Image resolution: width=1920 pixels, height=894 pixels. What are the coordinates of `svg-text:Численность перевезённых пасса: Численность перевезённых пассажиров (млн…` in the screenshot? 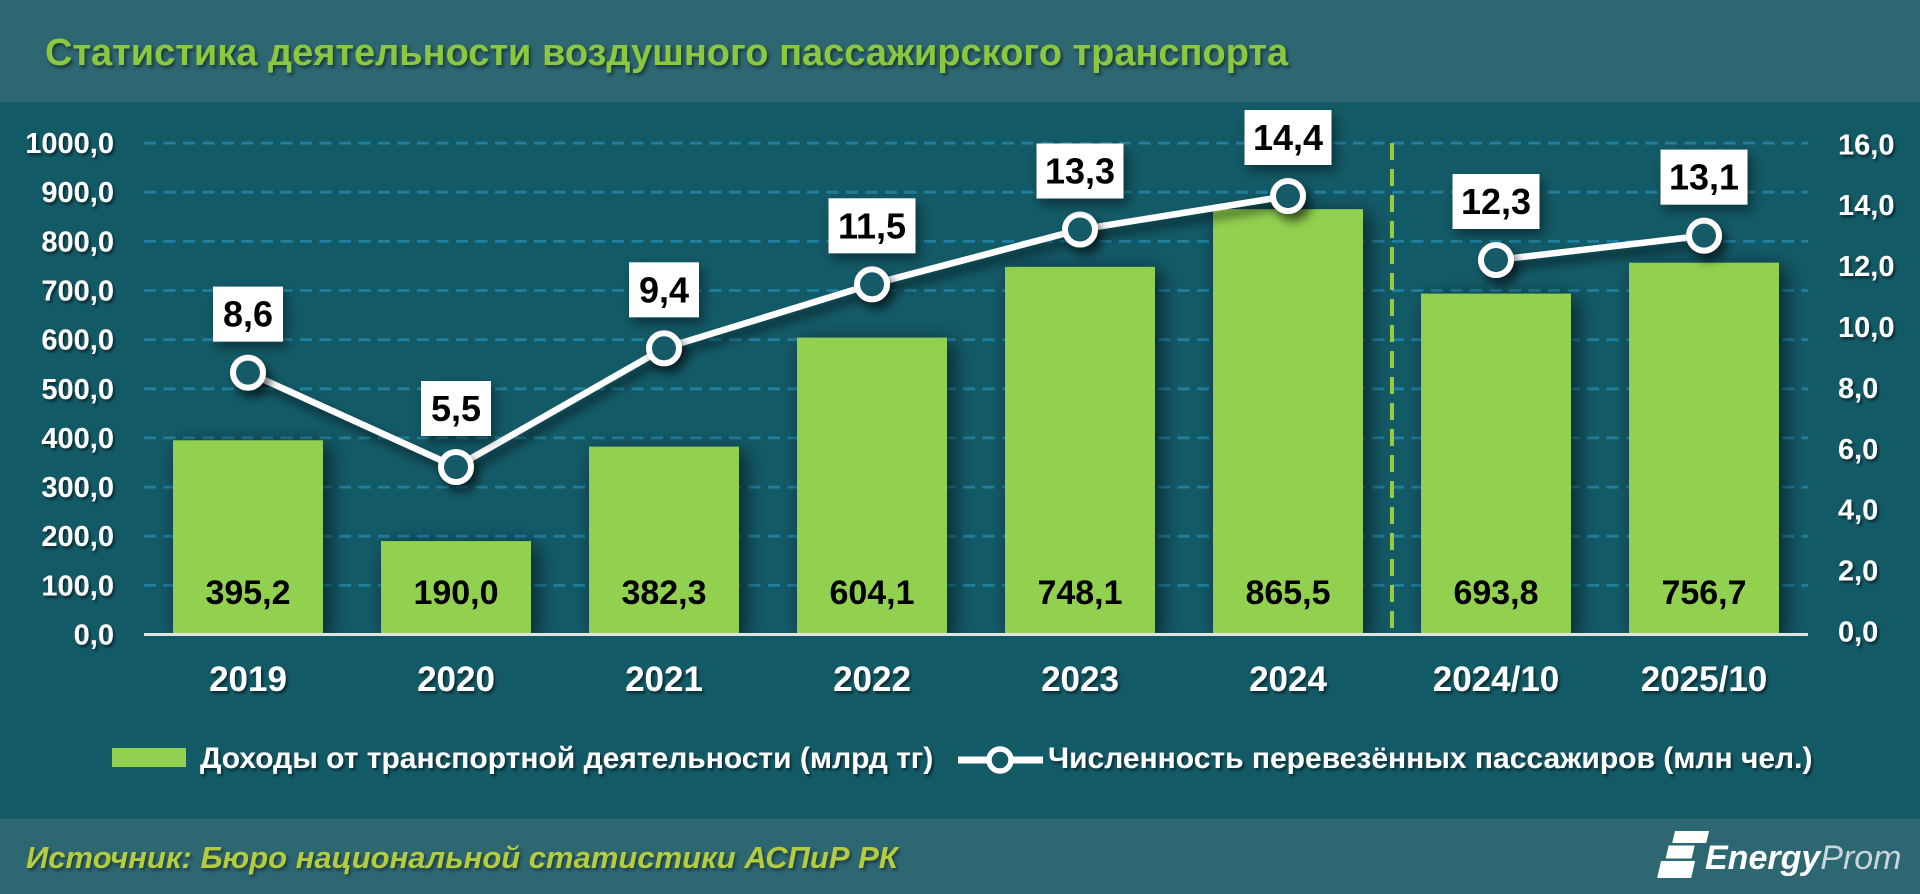 It's located at (1430, 758).